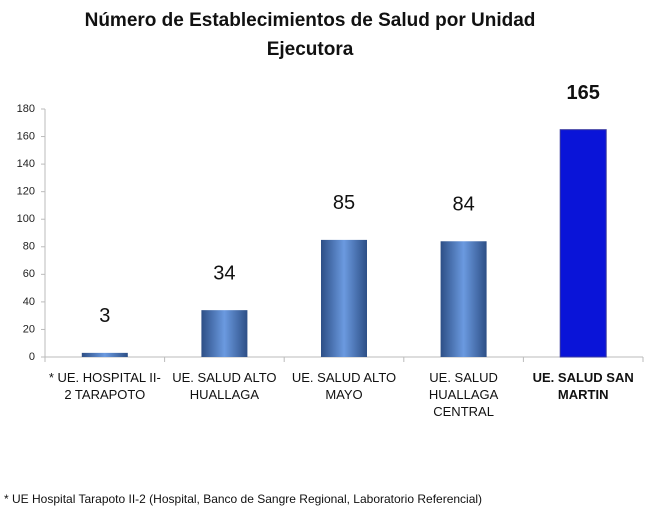  What do you see at coordinates (583, 386) in the screenshot?
I see `x-tick-label: UE. SALUD SAN MARTIN` at bounding box center [583, 386].